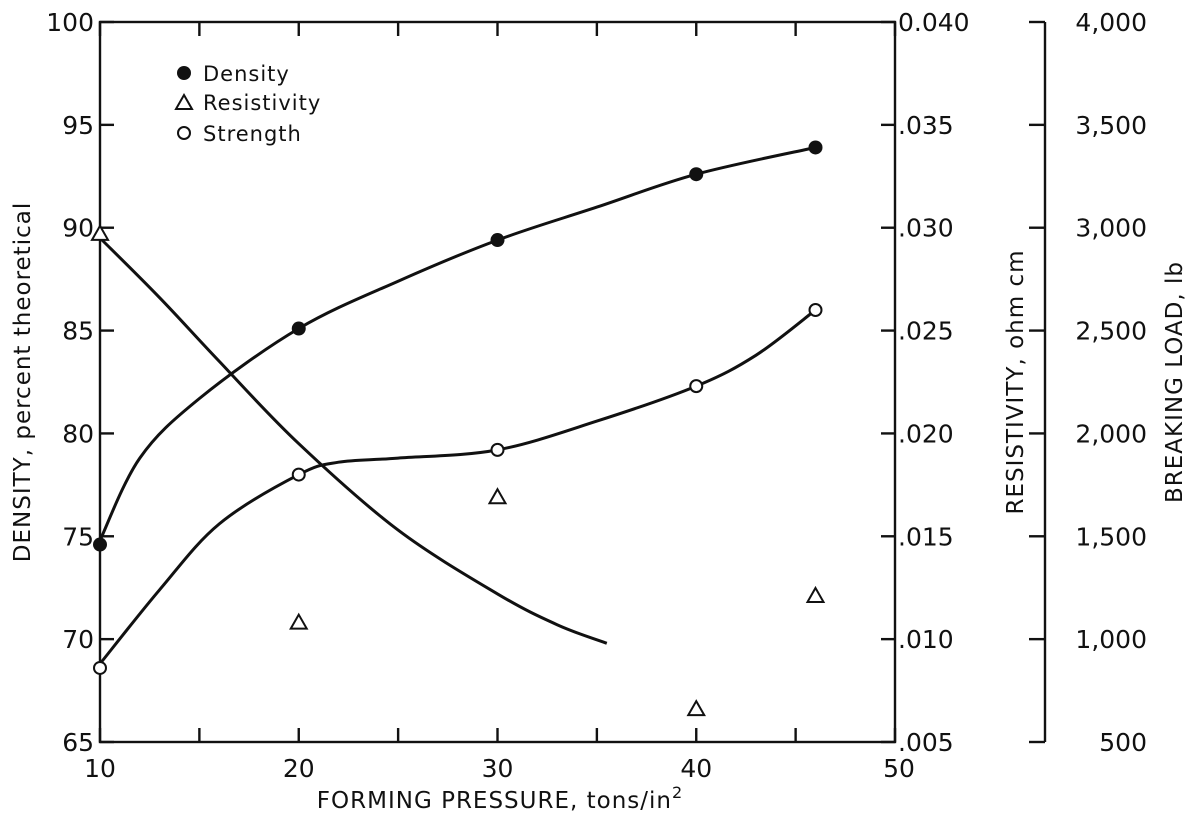 This screenshot has width=1204, height=818. What do you see at coordinates (184, 133) in the screenshot?
I see `legend-strength-marker` at bounding box center [184, 133].